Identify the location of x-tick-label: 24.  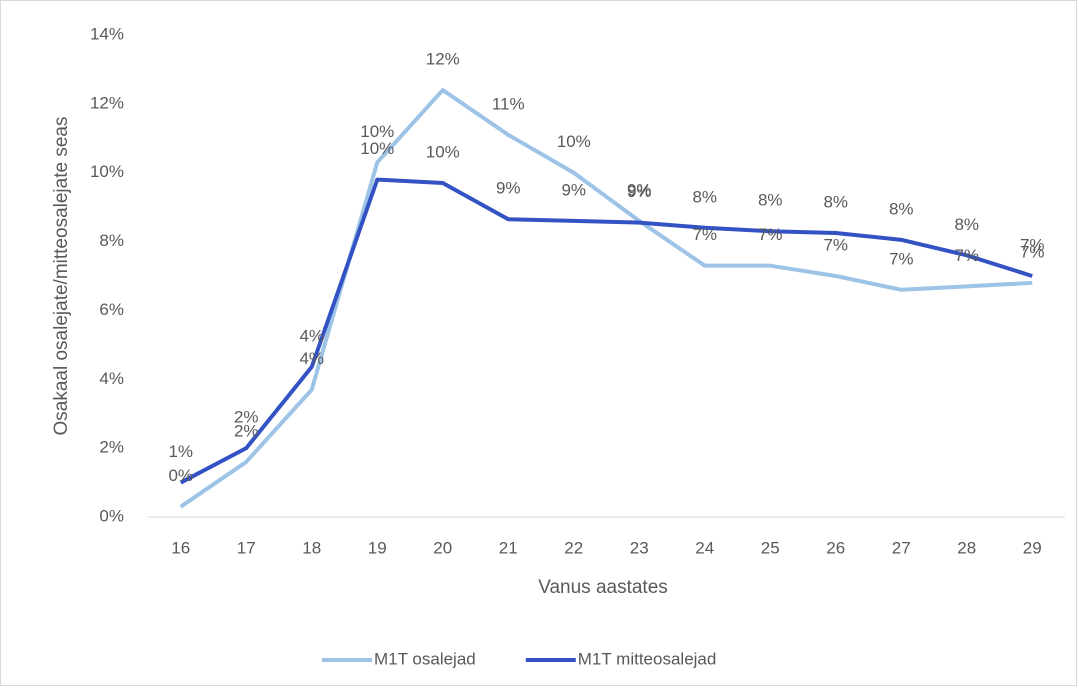
(704, 547).